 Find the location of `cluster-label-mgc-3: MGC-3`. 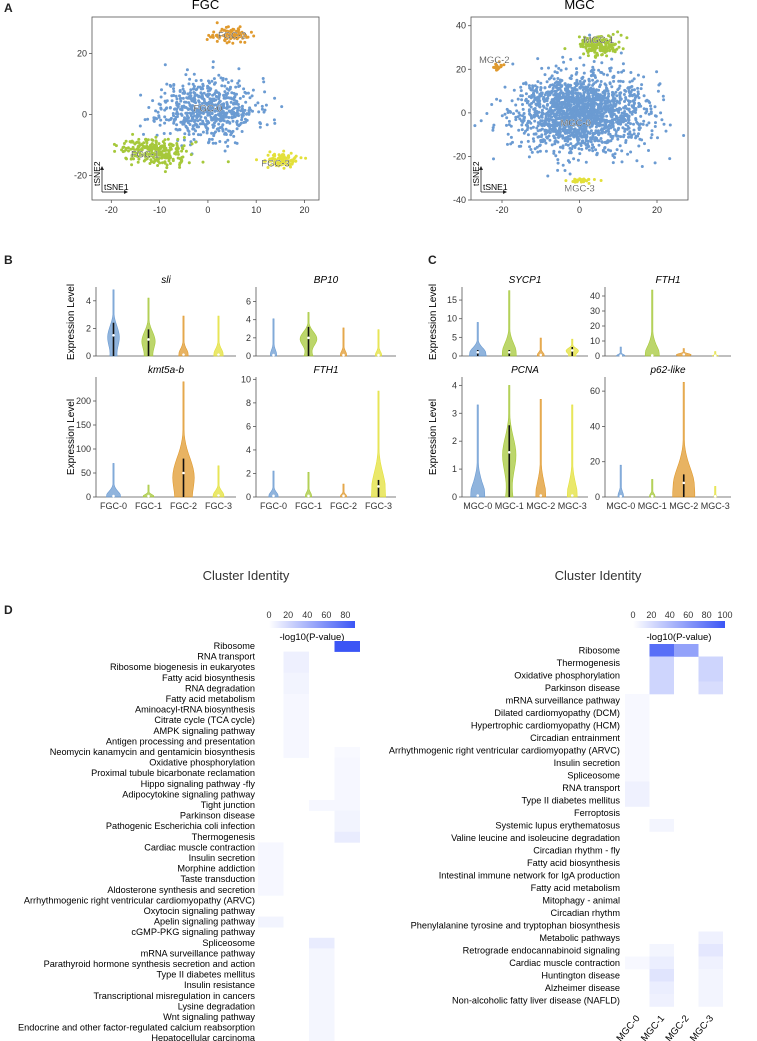

cluster-label-mgc-3: MGC-3 is located at coordinates (579, 188).